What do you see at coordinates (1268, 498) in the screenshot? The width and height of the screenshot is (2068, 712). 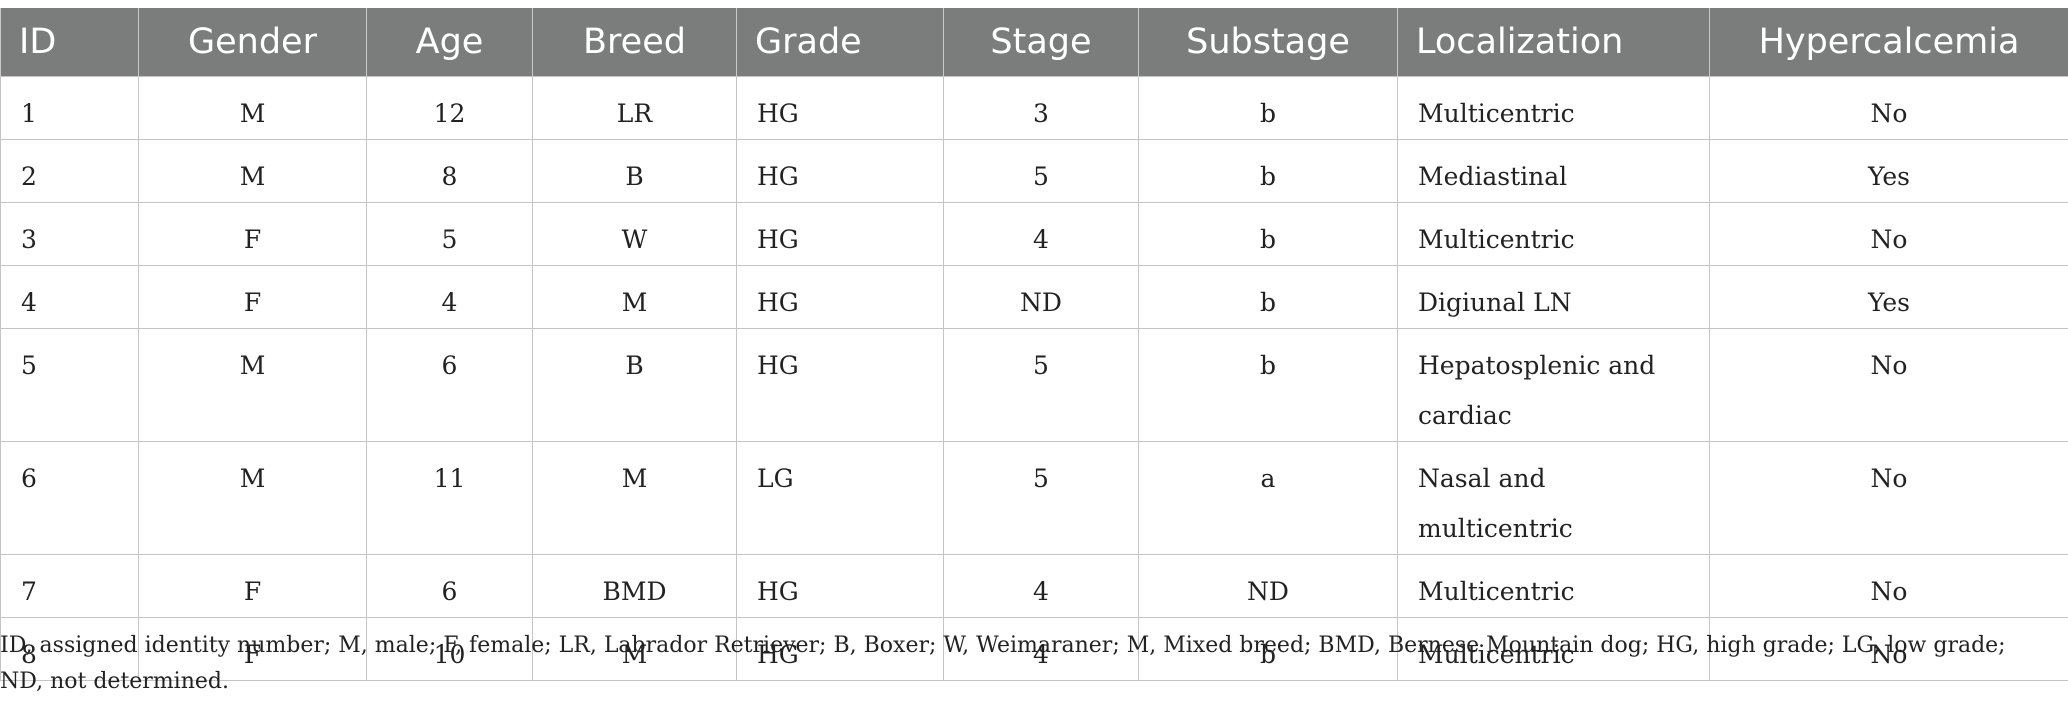 I see `cell-substage: a` at bounding box center [1268, 498].